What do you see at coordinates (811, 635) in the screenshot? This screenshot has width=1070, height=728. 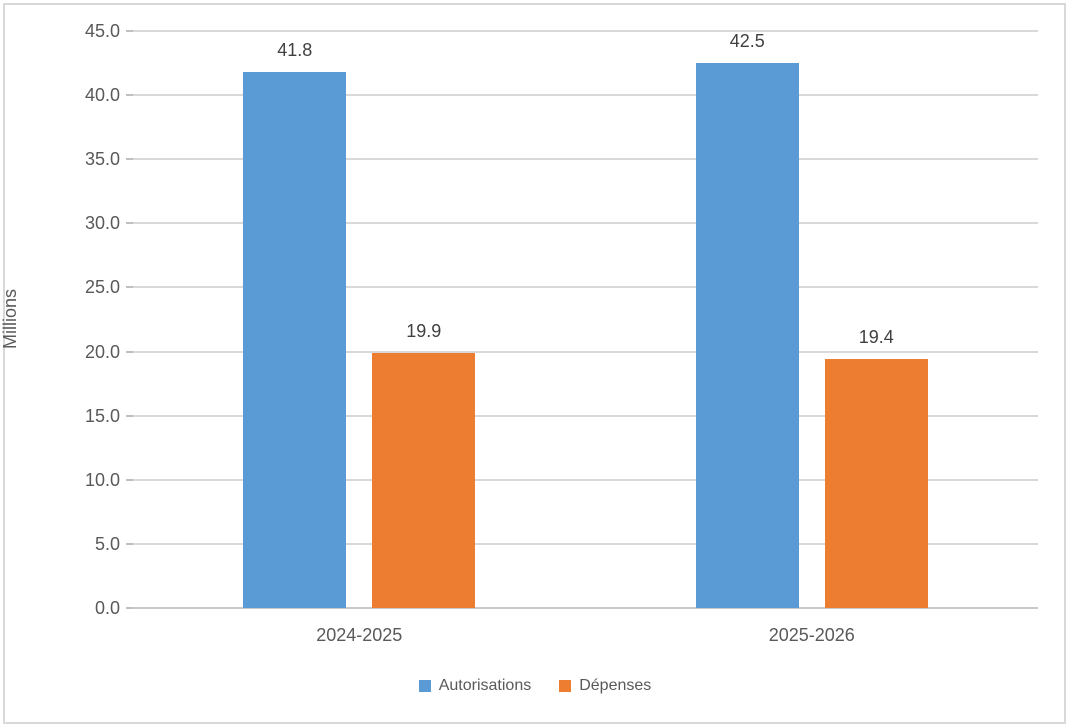 I see `x-category-label: 2025-2026` at bounding box center [811, 635].